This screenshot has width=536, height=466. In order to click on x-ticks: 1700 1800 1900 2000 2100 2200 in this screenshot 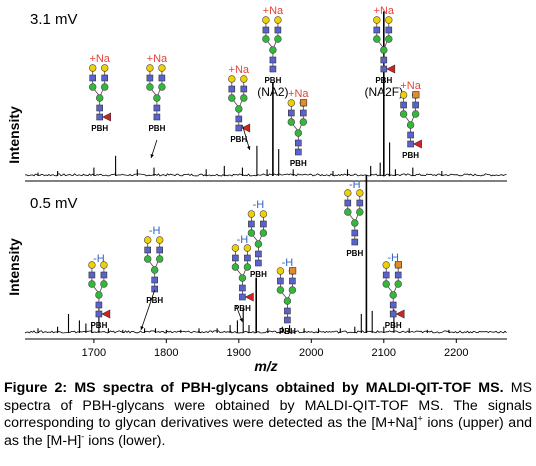, I will do `click(275, 349)`.